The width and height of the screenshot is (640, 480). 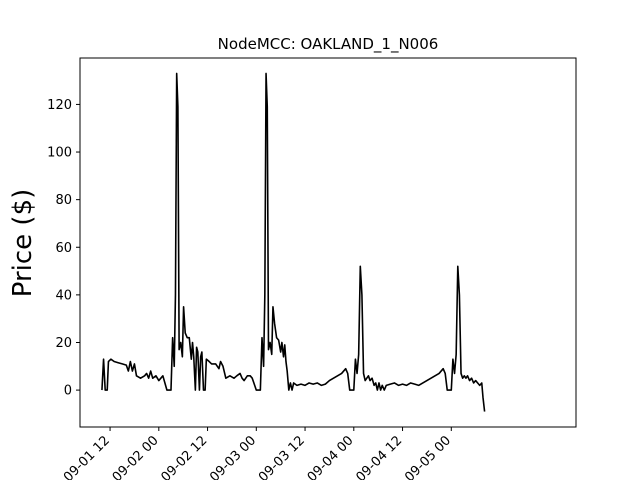 What do you see at coordinates (379, 456) in the screenshot?
I see `x-tick-label: 09-04 12` at bounding box center [379, 456].